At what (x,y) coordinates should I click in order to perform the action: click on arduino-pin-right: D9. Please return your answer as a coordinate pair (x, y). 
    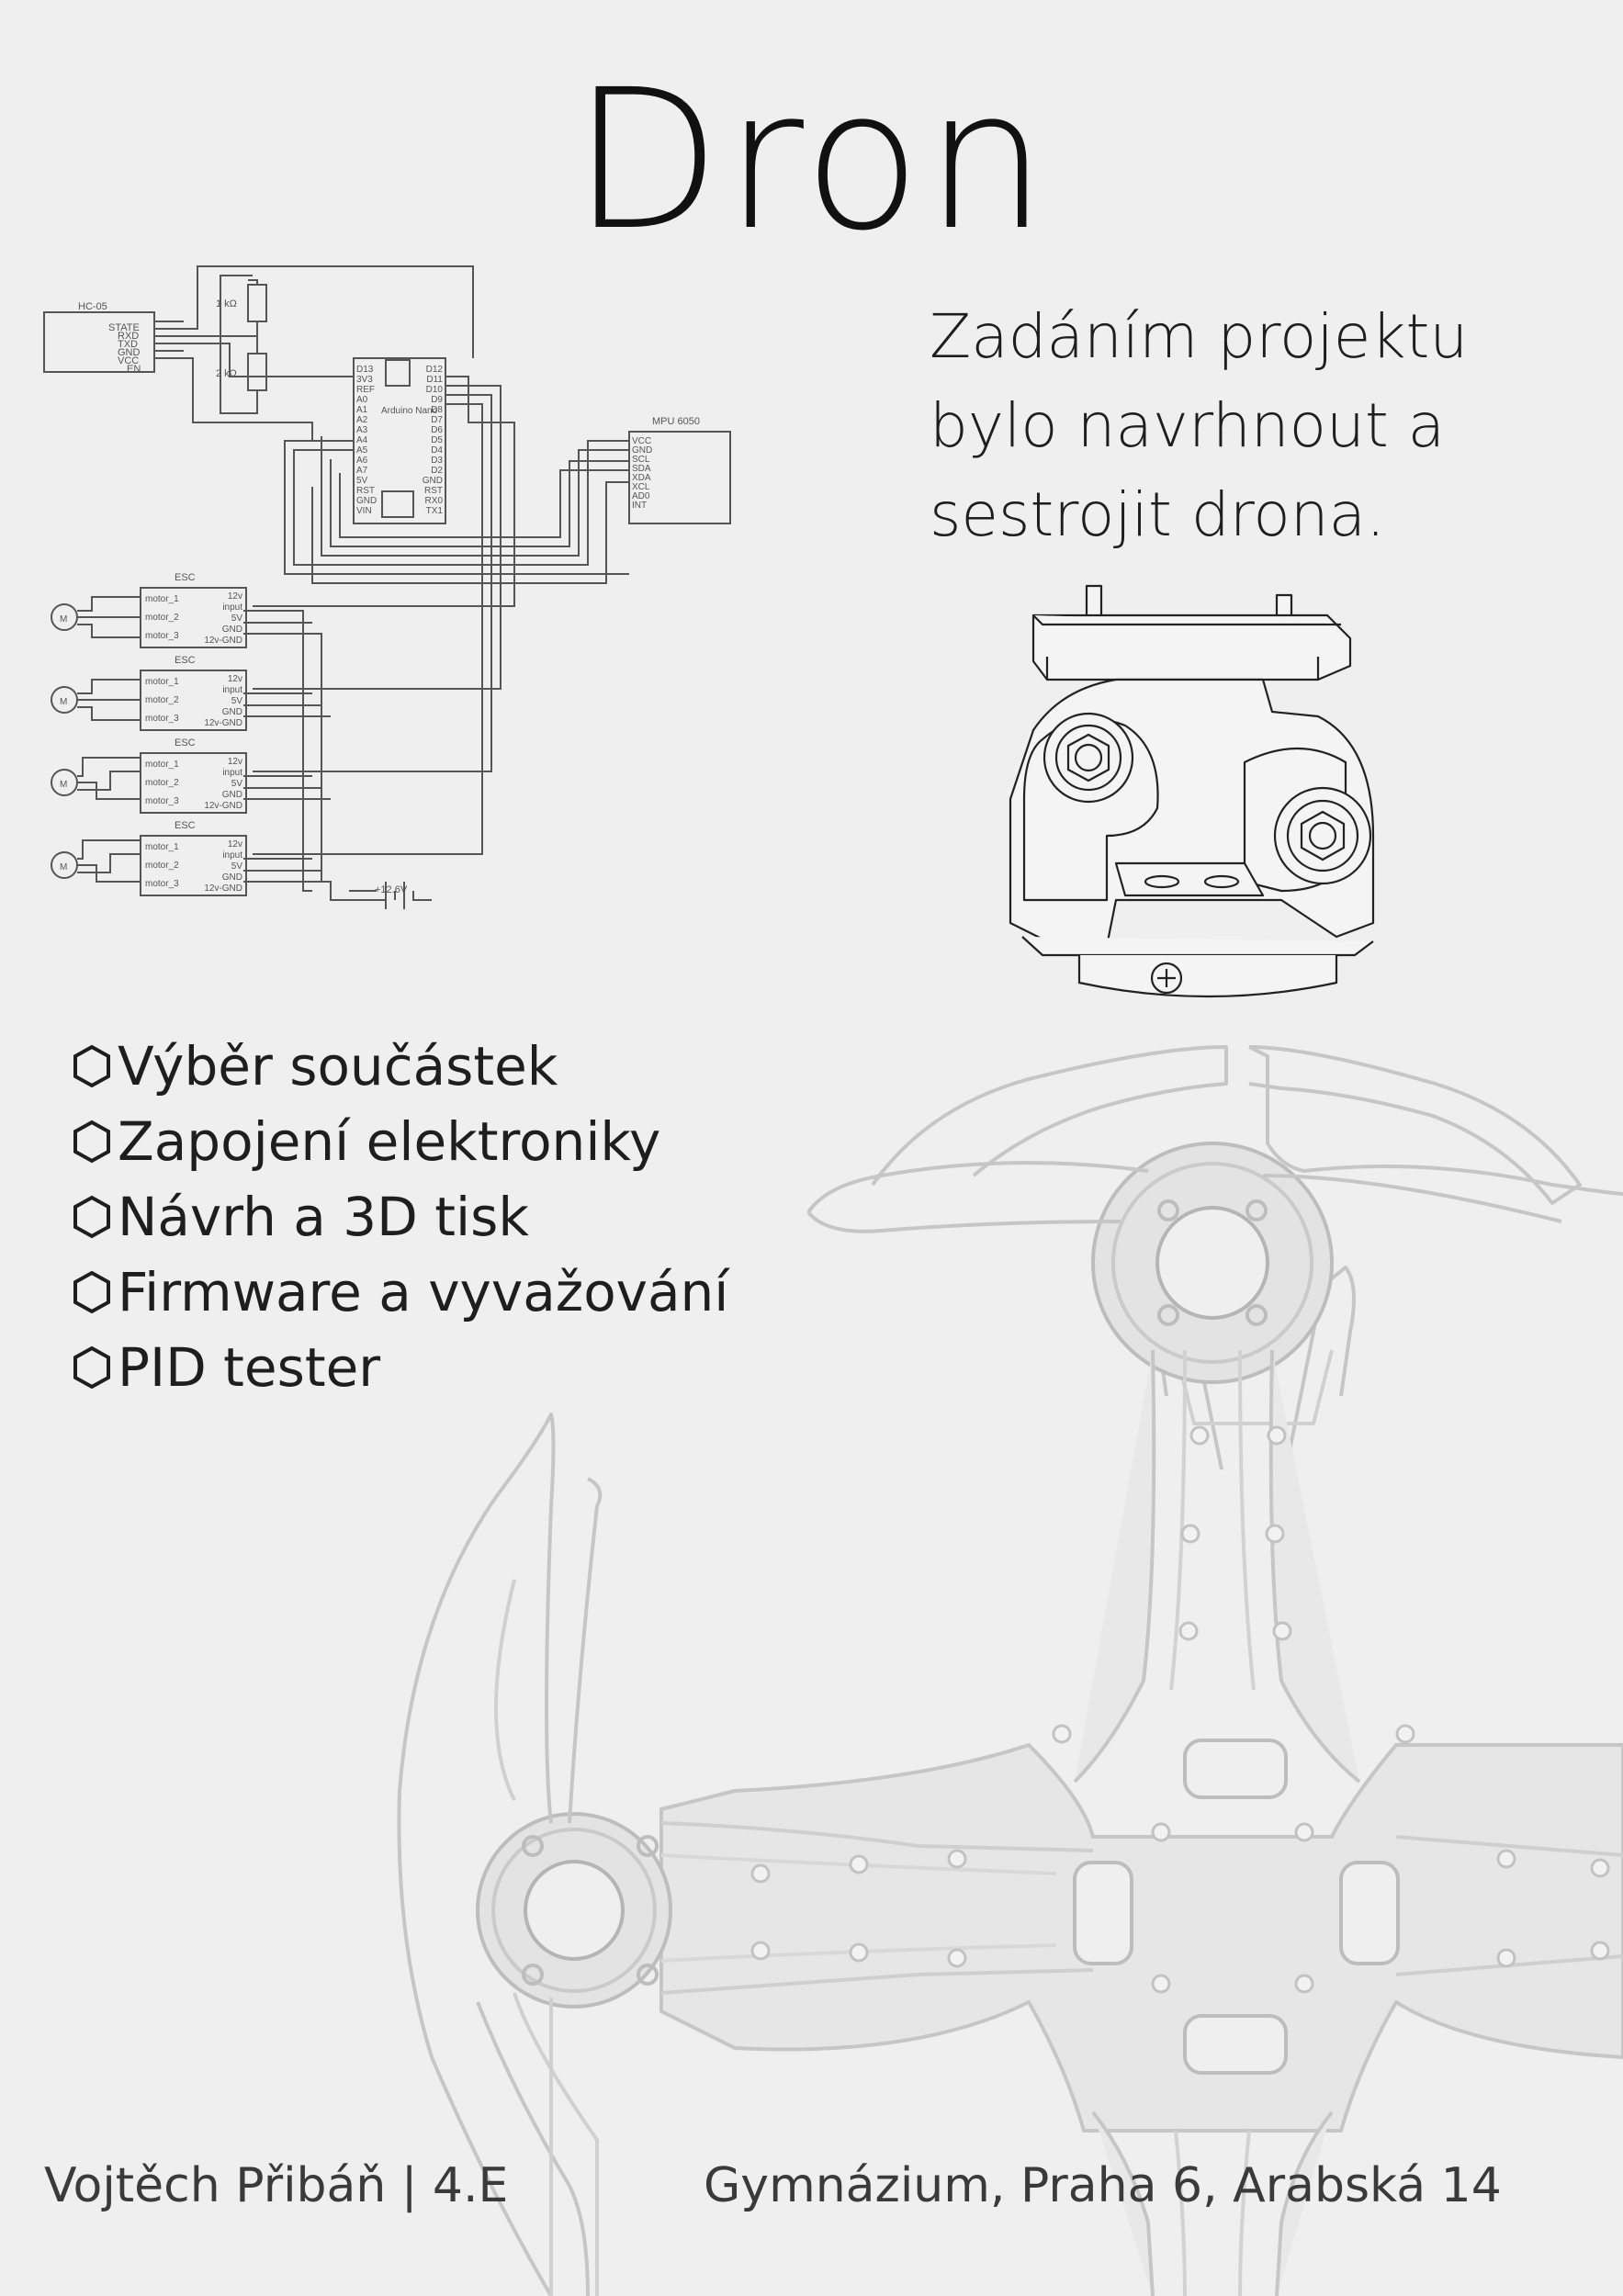
    Looking at the image, I should click on (437, 400).